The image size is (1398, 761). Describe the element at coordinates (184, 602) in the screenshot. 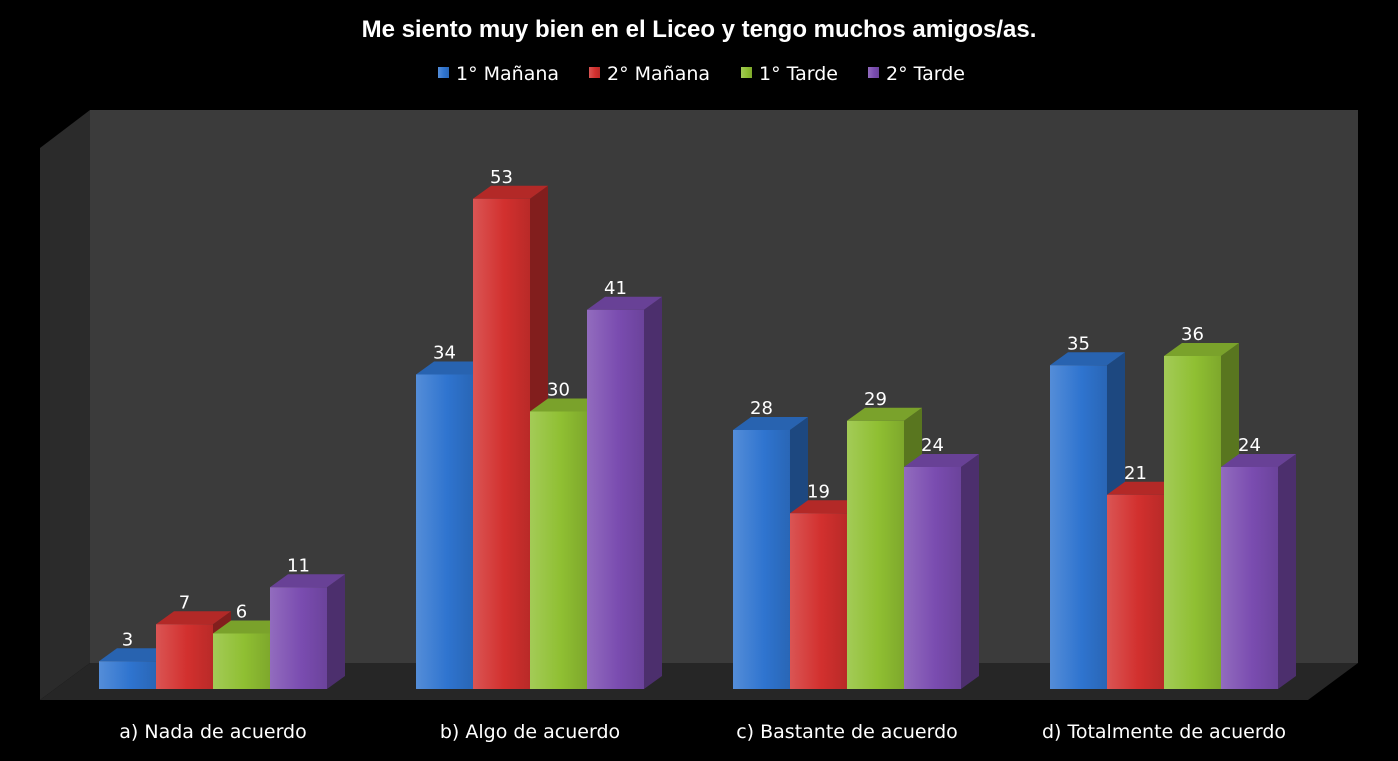

I see `data-label: 7` at that location.